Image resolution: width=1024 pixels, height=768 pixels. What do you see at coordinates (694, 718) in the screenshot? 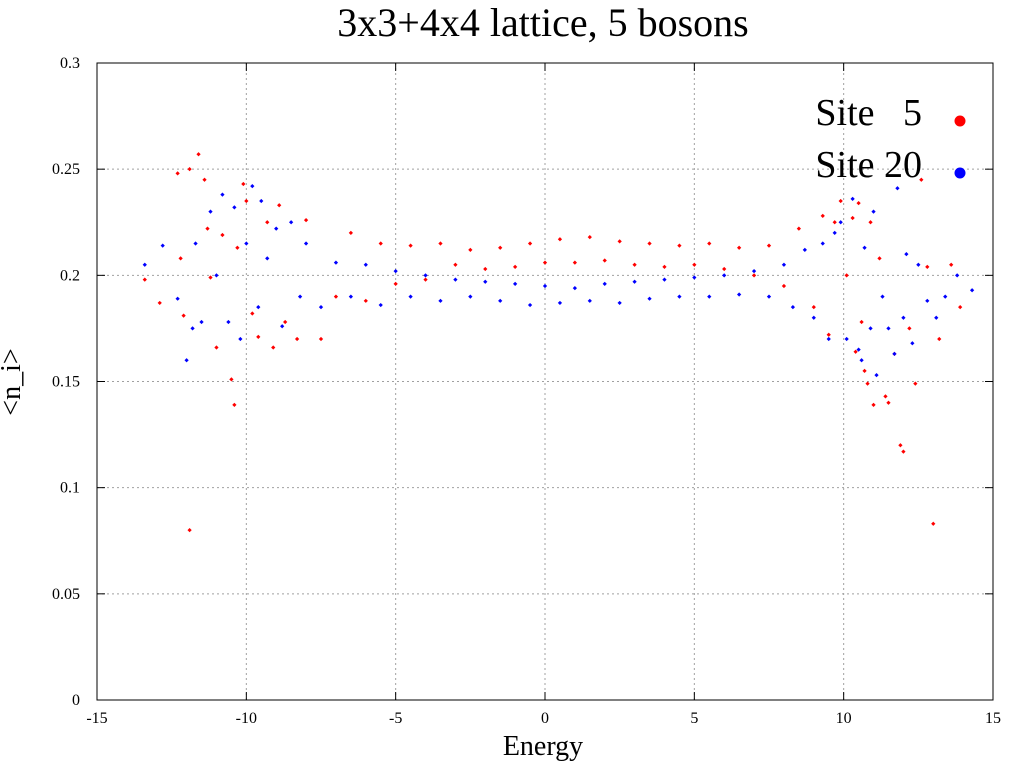
I see `x-tick-label: 5` at bounding box center [694, 718].